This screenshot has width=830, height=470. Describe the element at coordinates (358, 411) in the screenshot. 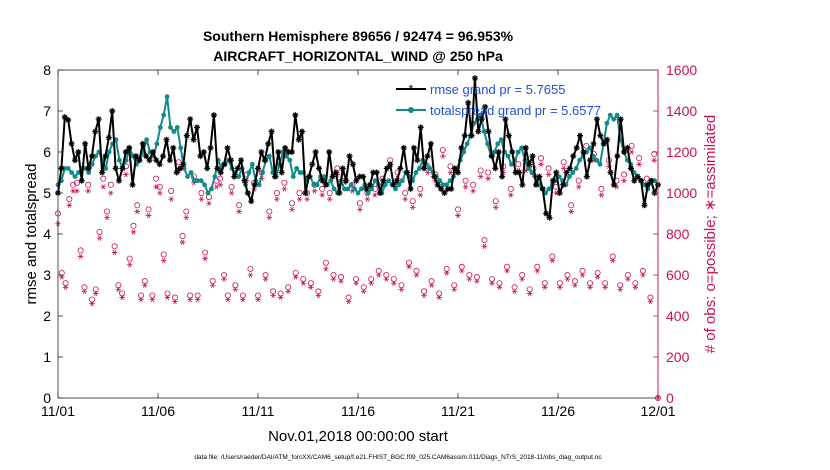

I see `x-tick-label: 11/16` at that location.